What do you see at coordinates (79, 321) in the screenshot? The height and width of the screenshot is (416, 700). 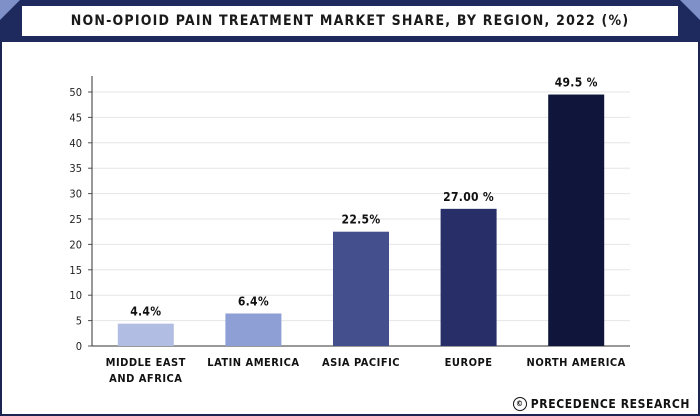 I see `y-tick-label: 5` at bounding box center [79, 321].